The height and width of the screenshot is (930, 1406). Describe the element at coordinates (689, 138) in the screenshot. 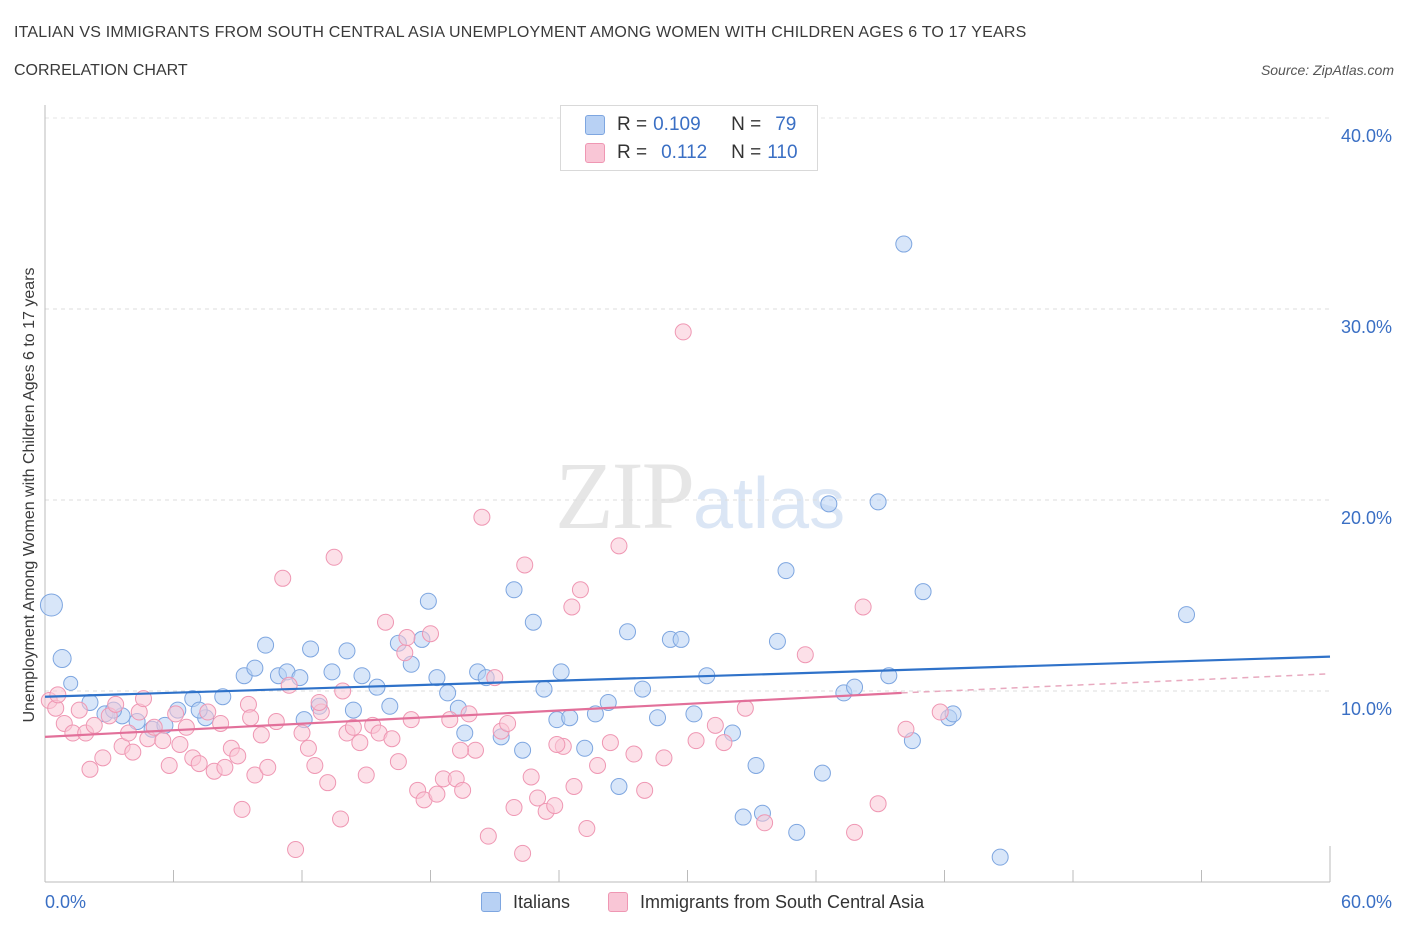

I see `correlation-legend: R = 0.109 N = 79 R = 0.112 N = 110` at that location.